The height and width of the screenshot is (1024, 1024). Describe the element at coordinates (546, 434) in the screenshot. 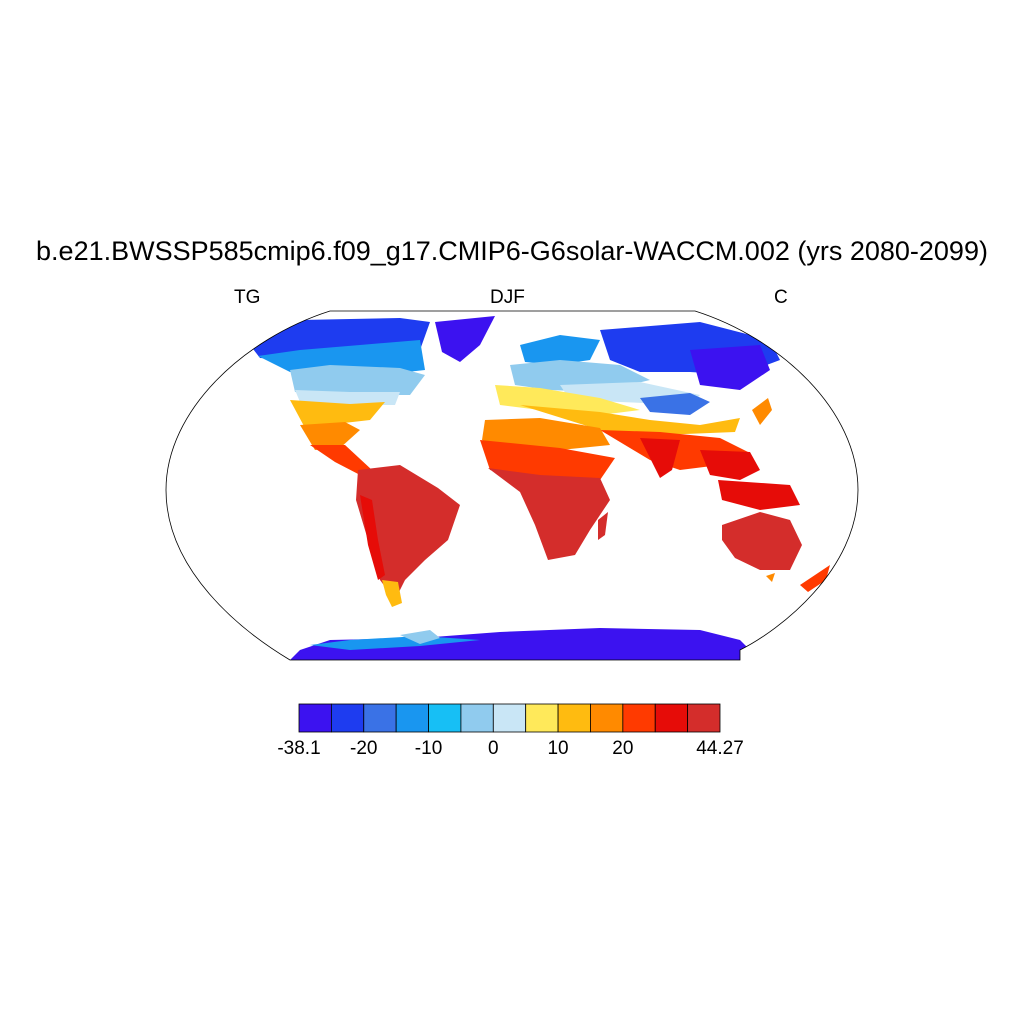

I see `north-africa` at that location.